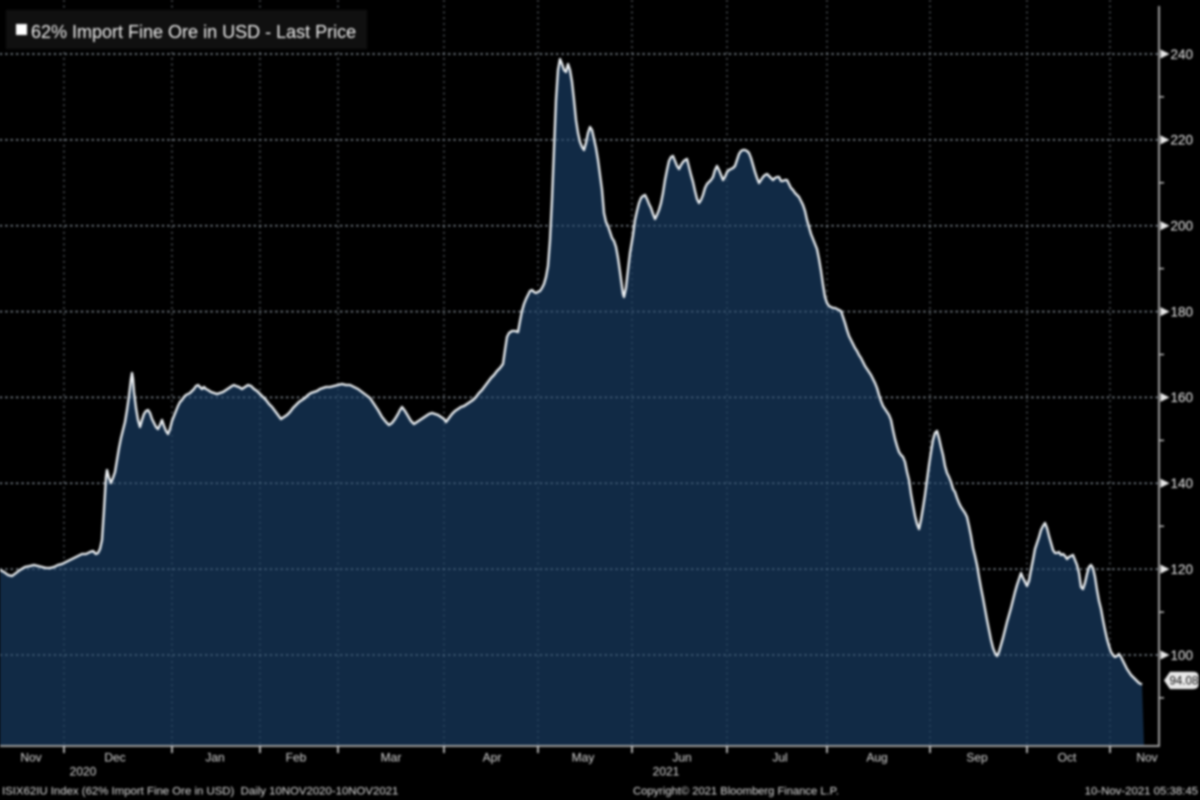  I want to click on svg-text: Jun, so click(681, 758).